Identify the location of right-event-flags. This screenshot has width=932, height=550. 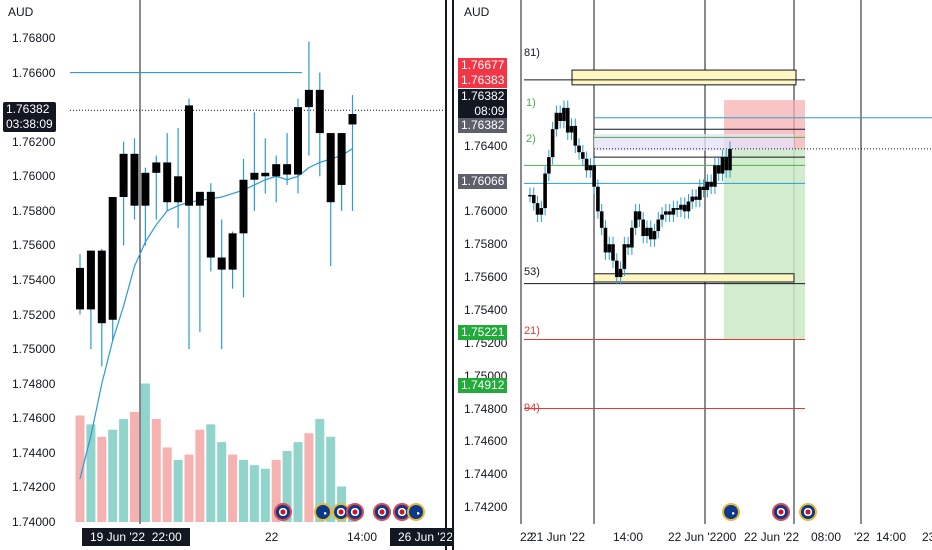
(777, 513).